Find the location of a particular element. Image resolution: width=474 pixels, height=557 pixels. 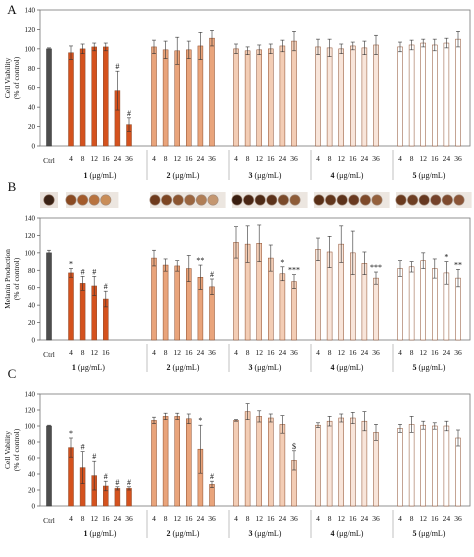

y-tick-label: 60 is located at coordinates (32, 88).